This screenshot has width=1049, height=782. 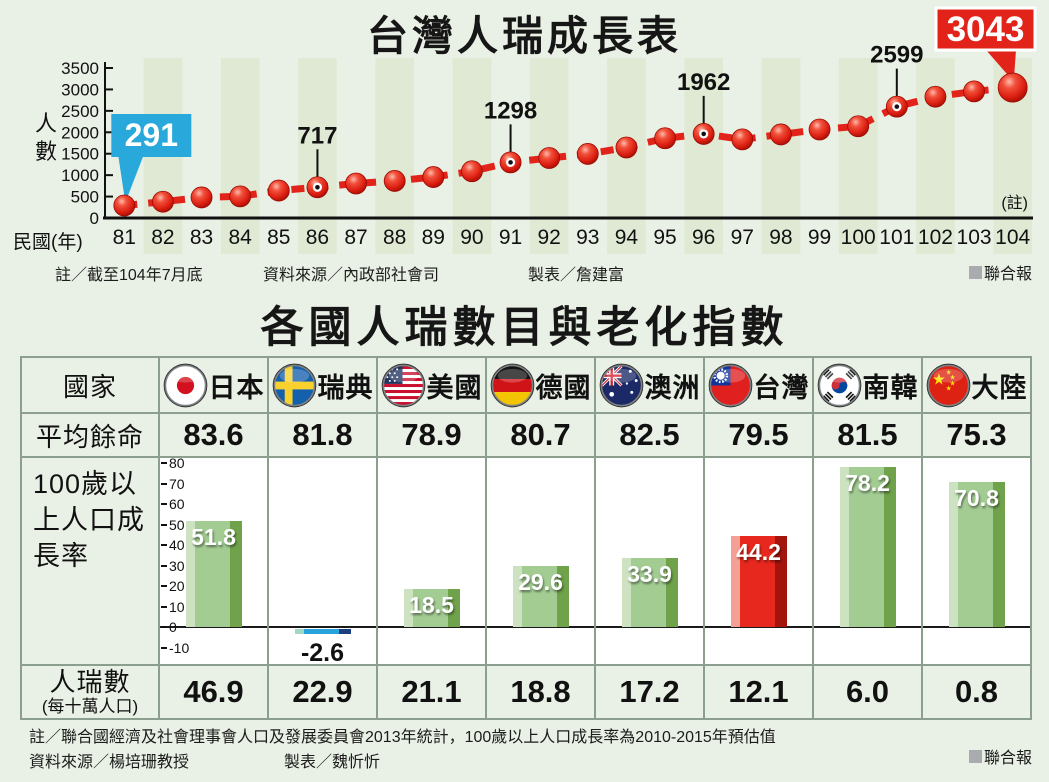 What do you see at coordinates (510, 237) in the screenshot?
I see `x-axis-year-label: 91` at bounding box center [510, 237].